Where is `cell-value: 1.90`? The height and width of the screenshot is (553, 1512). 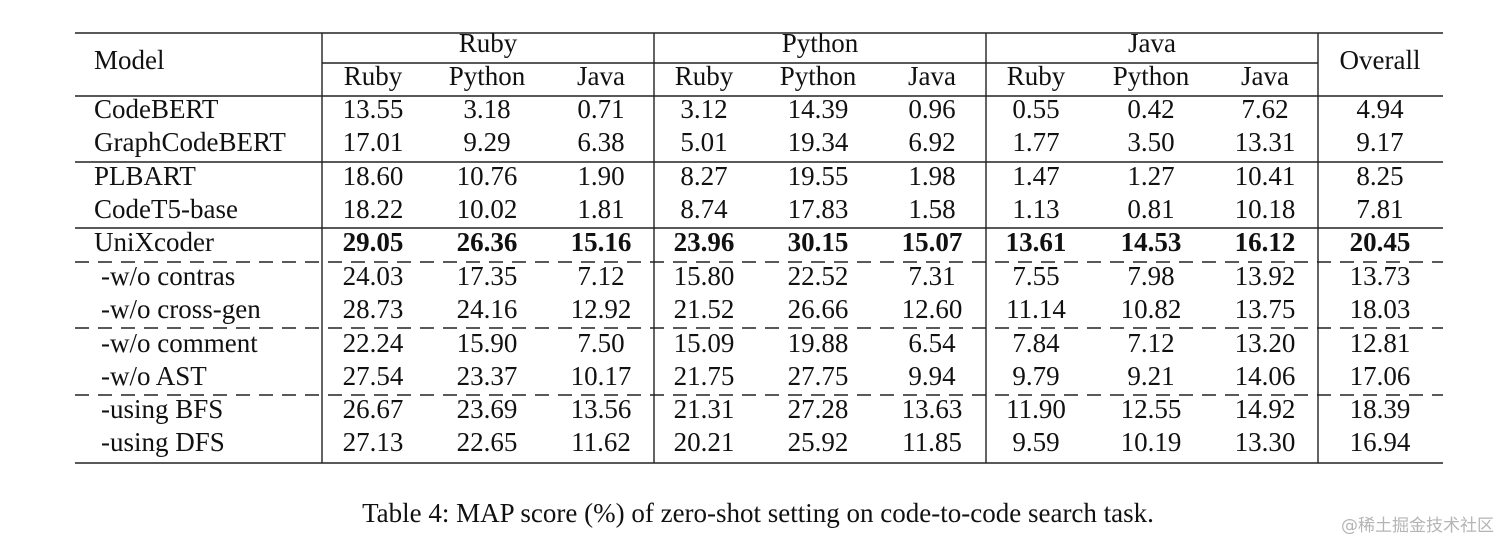 cell-value: 1.90 is located at coordinates (600, 176).